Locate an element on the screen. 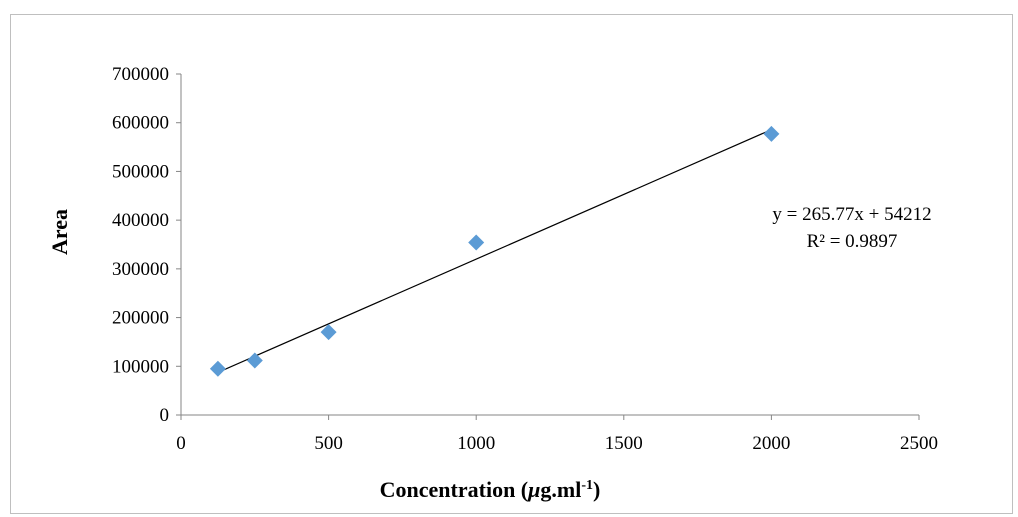 The image size is (1018, 517). x-axis-title-unit: g.ml is located at coordinates (560, 489).